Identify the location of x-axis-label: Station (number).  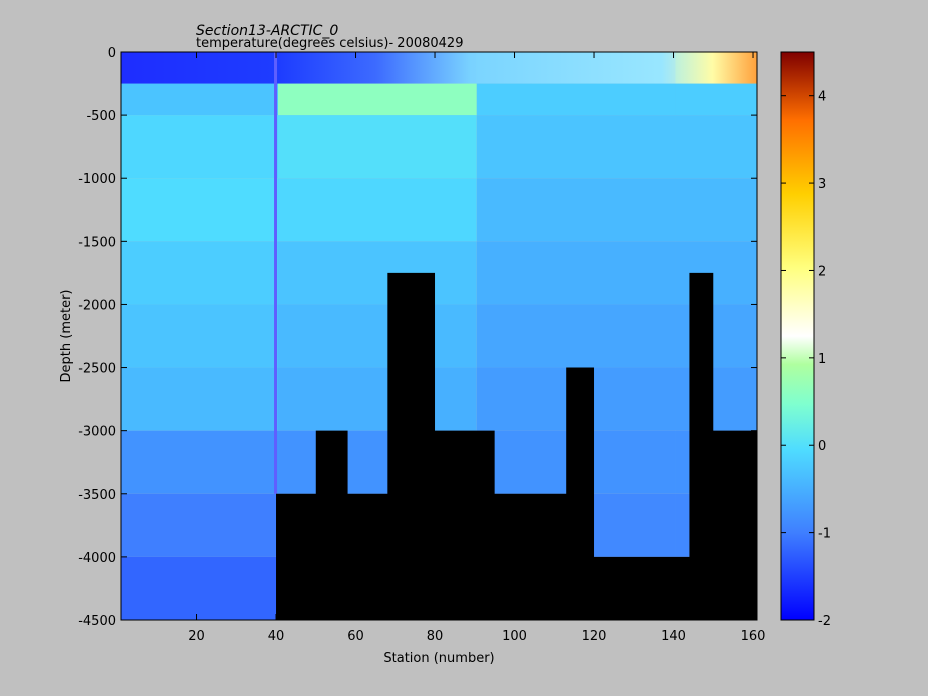
(438, 658).